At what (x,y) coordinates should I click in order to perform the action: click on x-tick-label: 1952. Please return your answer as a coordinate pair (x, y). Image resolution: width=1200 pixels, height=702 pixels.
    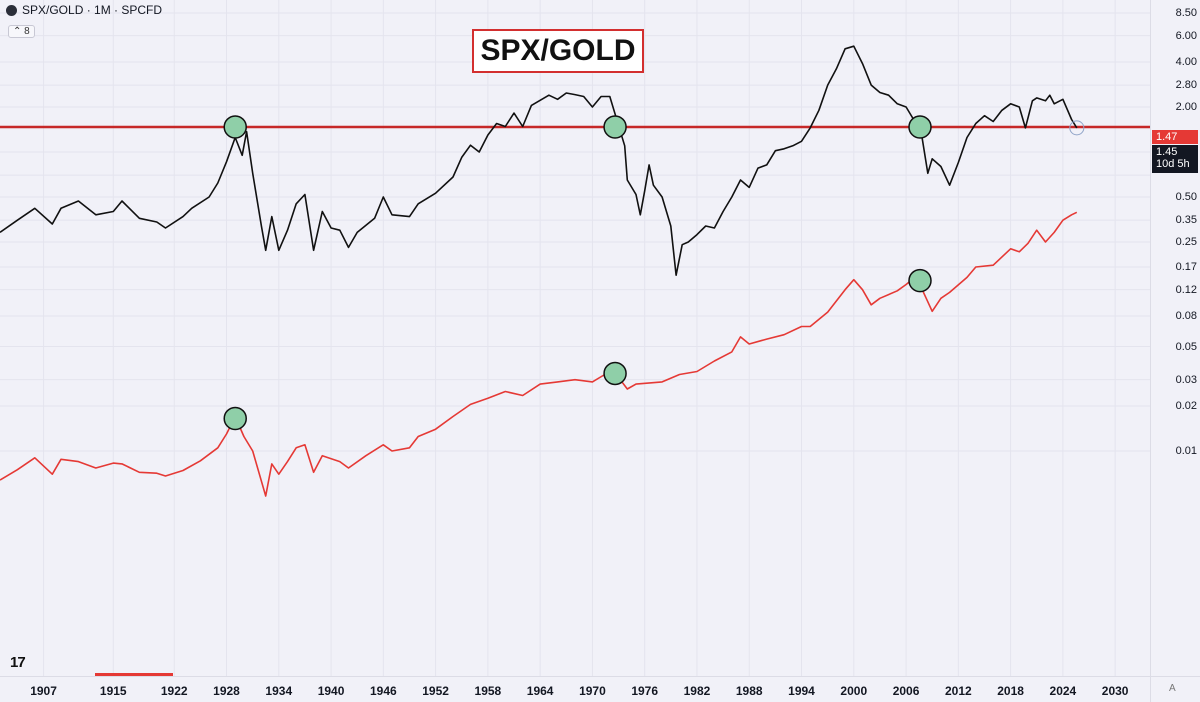
    Looking at the image, I should click on (435, 691).